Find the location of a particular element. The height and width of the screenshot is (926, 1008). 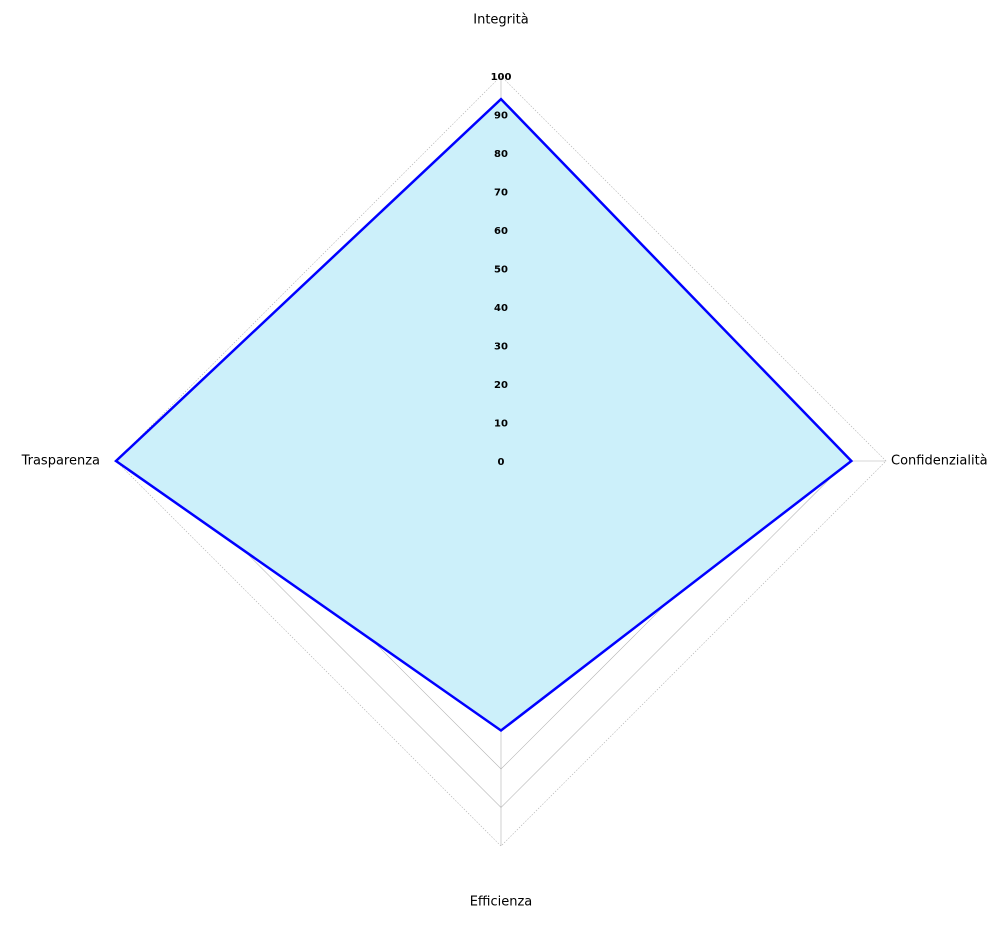

tick-label-10: 10 is located at coordinates (501, 424).